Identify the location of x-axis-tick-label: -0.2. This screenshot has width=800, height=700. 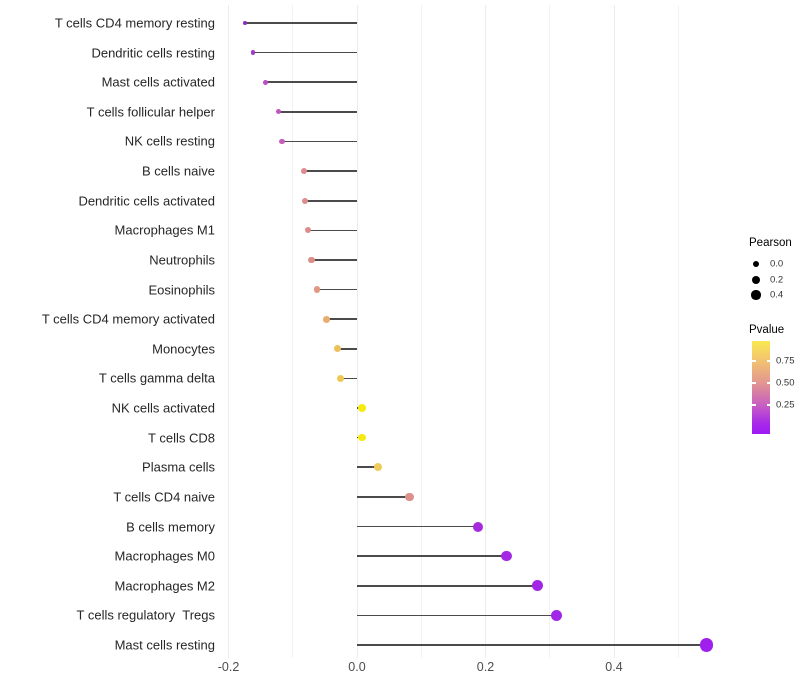
(228, 667).